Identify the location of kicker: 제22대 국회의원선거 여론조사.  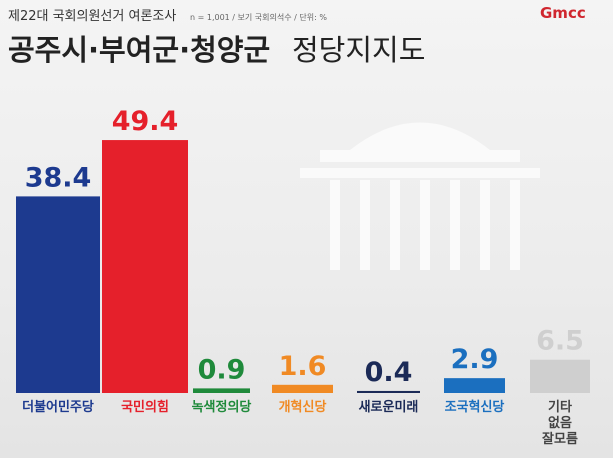
(92, 16).